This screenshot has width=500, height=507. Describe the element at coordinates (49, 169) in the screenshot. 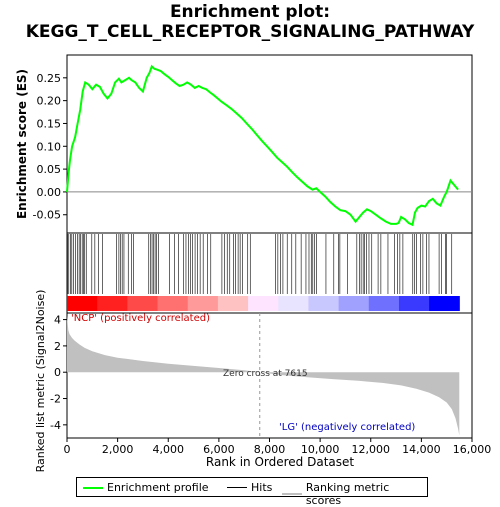

I see `es-ytick-label: 0.05` at that location.